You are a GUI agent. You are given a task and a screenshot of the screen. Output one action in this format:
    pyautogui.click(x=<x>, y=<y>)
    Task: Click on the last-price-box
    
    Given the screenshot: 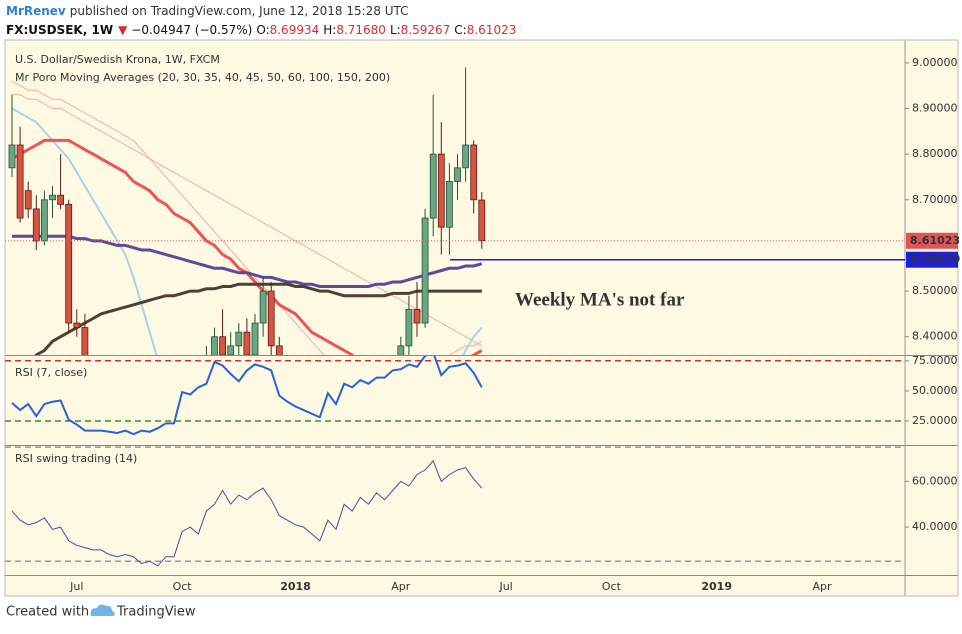 What is the action you would take?
    pyautogui.click(x=932, y=240)
    